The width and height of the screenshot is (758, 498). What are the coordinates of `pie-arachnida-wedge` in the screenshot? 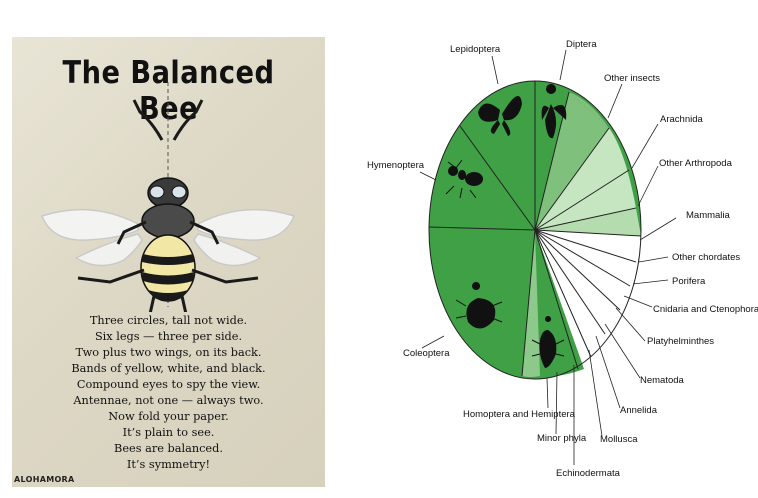 It's located at (585, 179).